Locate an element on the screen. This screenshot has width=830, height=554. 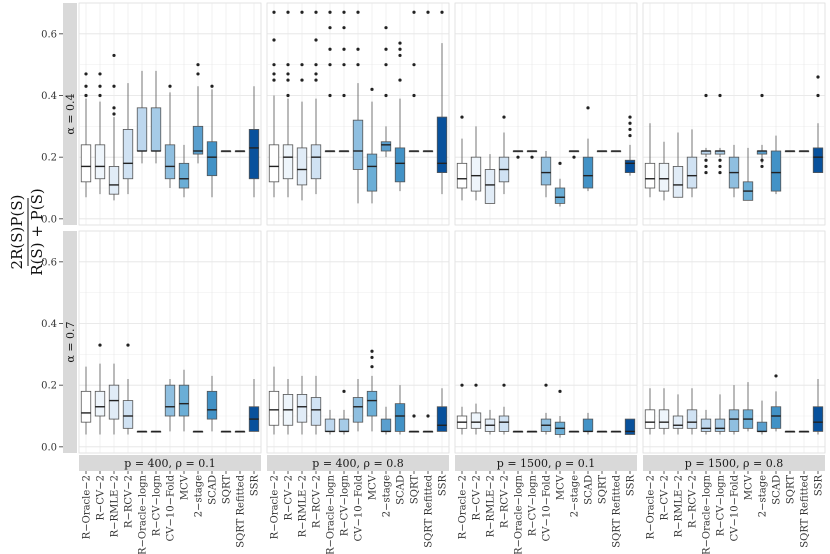
x-tick-label: SCAD is located at coordinates (589, 490).